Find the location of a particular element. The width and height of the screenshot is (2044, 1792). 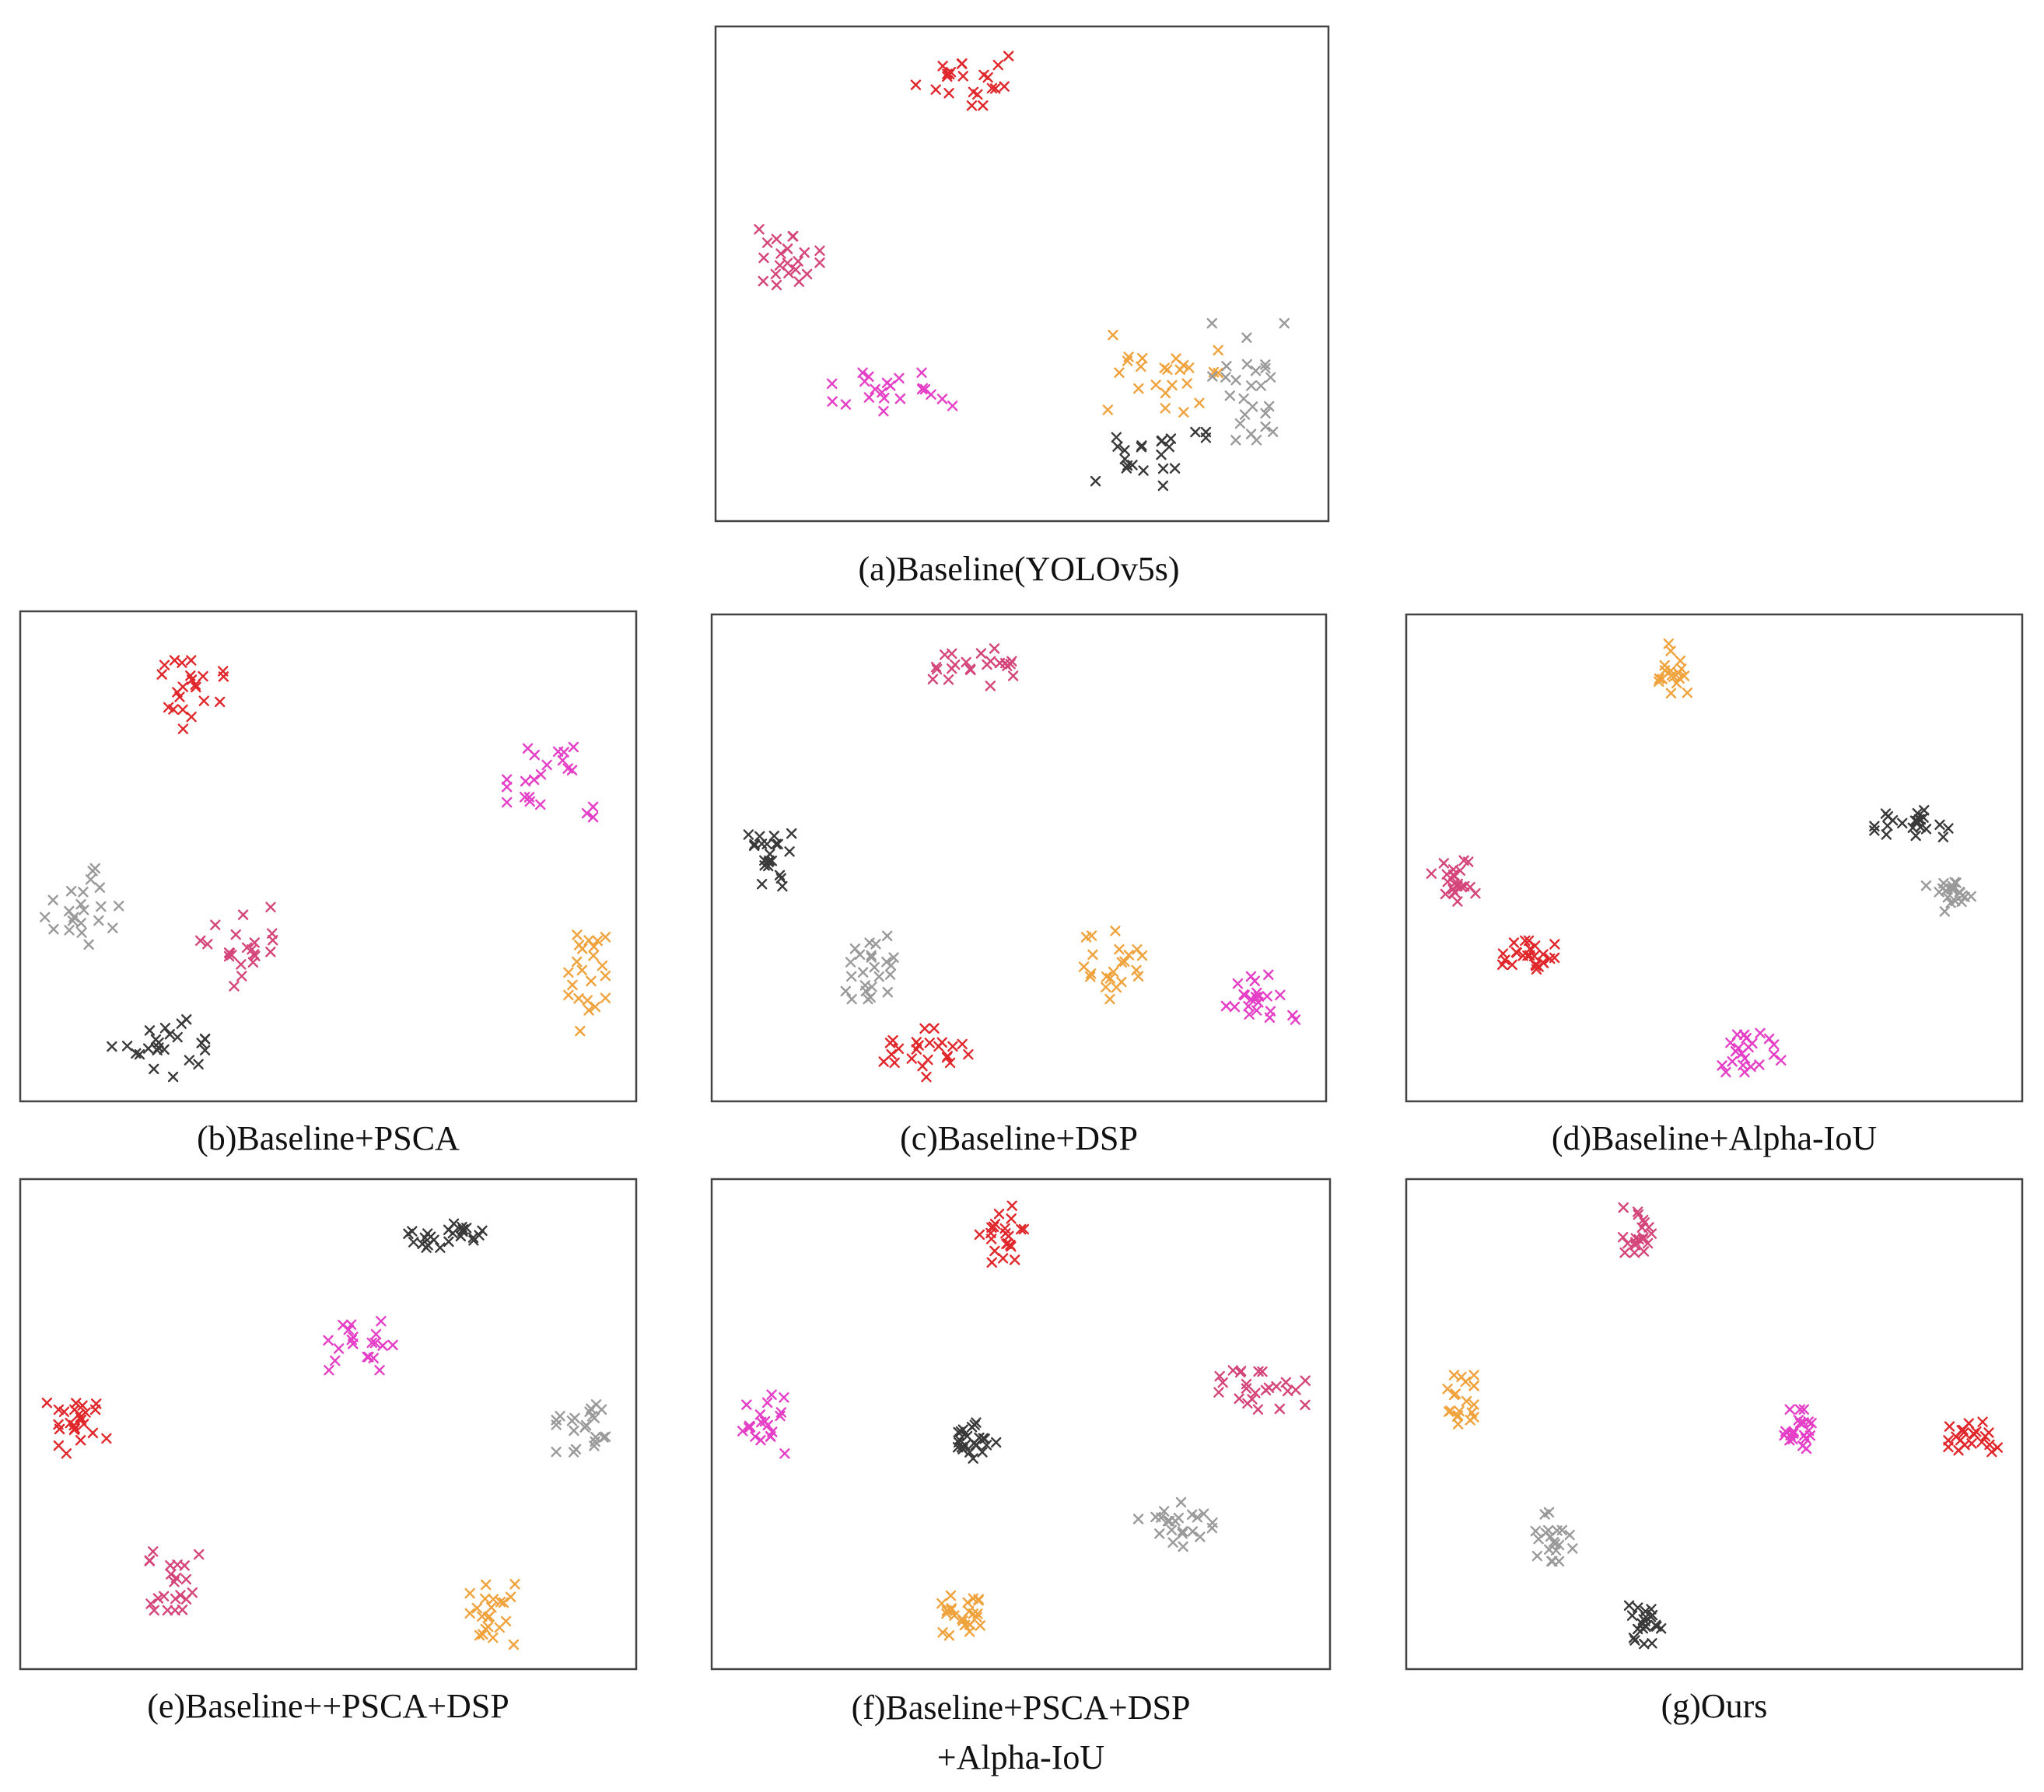

panel-g is located at coordinates (1715, 1425).